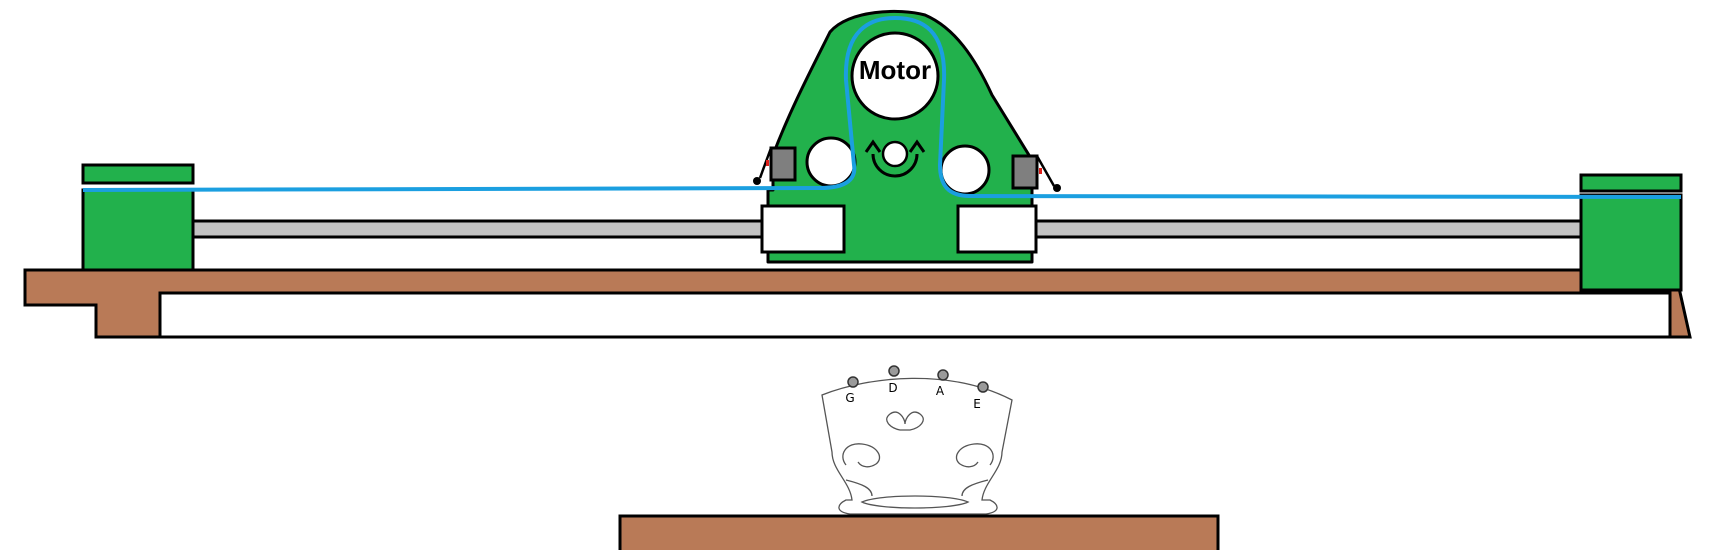  Describe the element at coordinates (849, 398) in the screenshot. I see `string-label-g: G` at that location.